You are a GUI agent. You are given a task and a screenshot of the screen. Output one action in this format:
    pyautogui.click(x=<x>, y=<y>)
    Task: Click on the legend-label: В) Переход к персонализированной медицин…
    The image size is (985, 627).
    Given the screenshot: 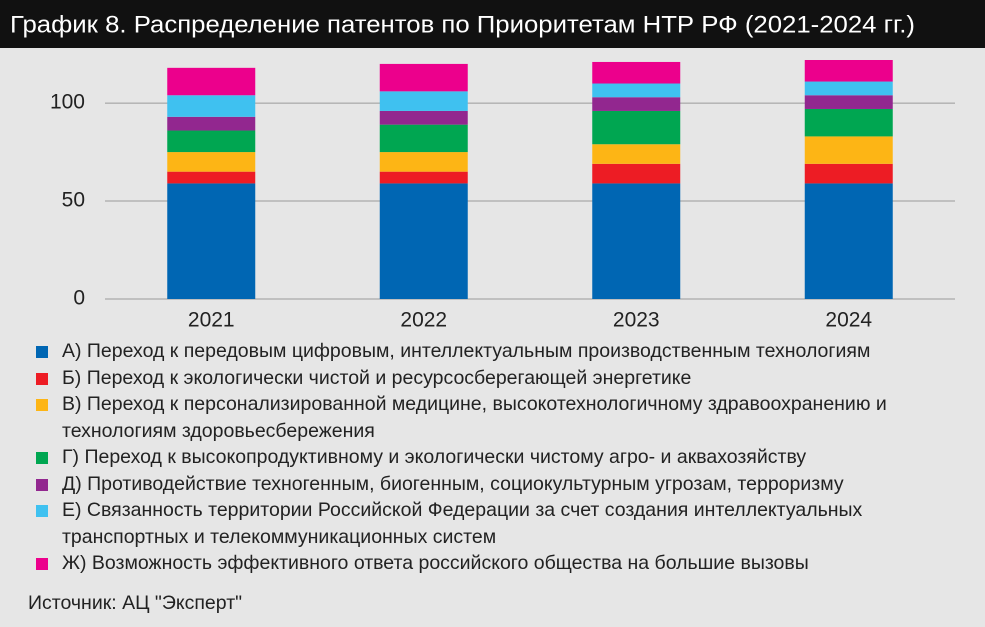 What is the action you would take?
    pyautogui.click(x=474, y=417)
    